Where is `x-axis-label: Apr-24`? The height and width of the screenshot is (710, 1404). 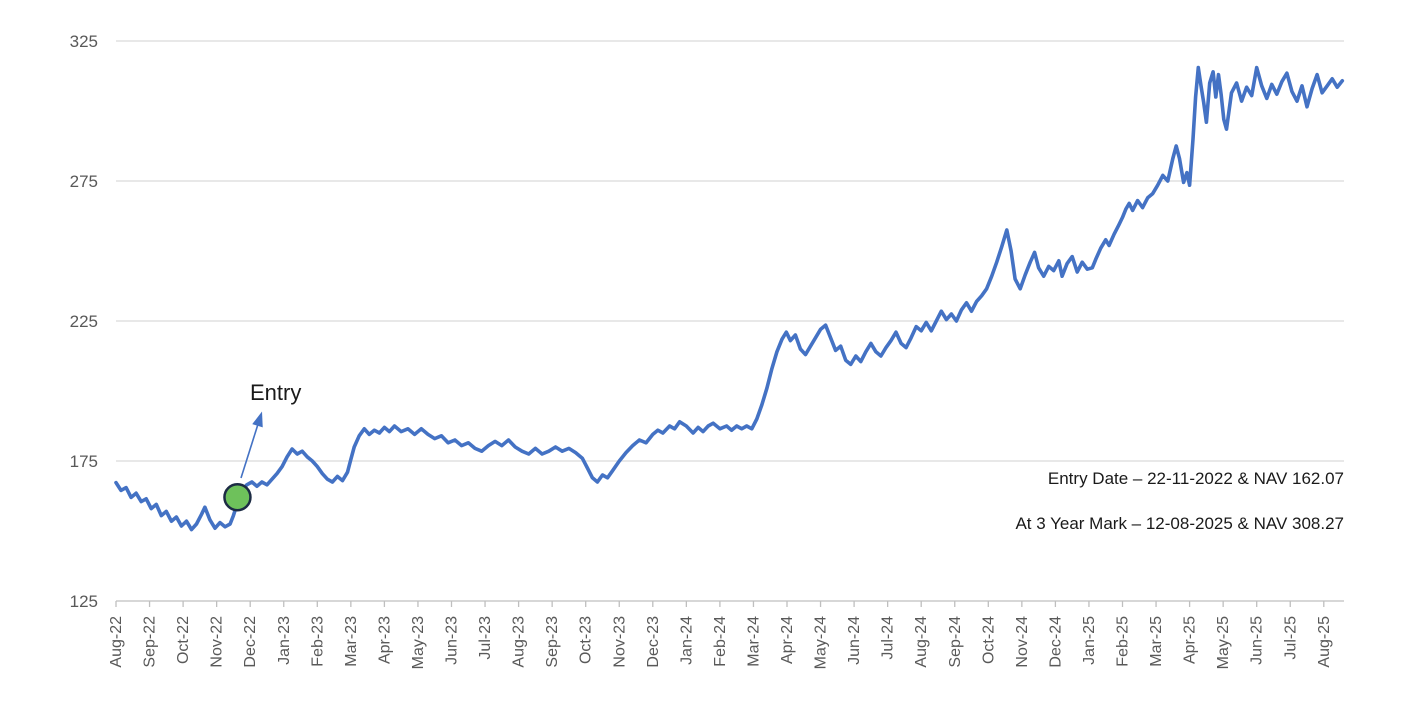
x-axis-label: Apr-24 is located at coordinates (787, 640).